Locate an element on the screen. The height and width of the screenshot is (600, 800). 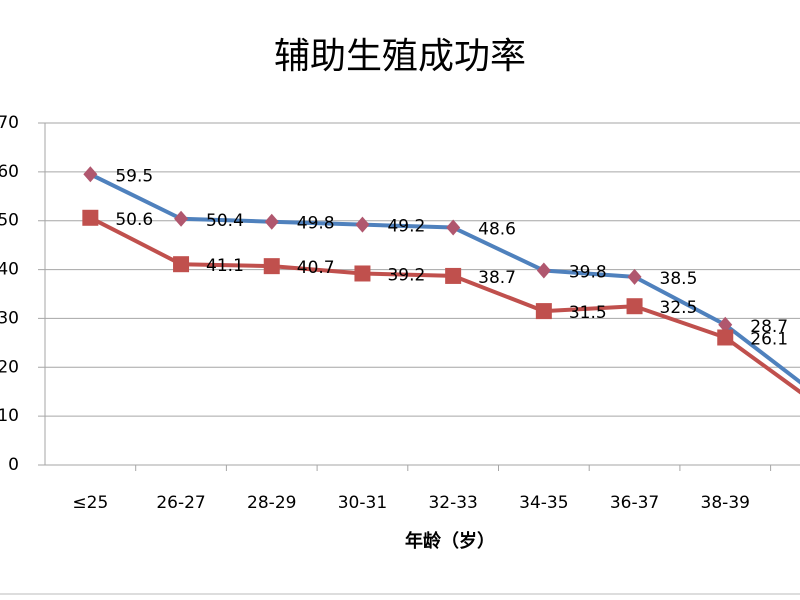
x-tick-label: 36-37 is located at coordinates (634, 503).